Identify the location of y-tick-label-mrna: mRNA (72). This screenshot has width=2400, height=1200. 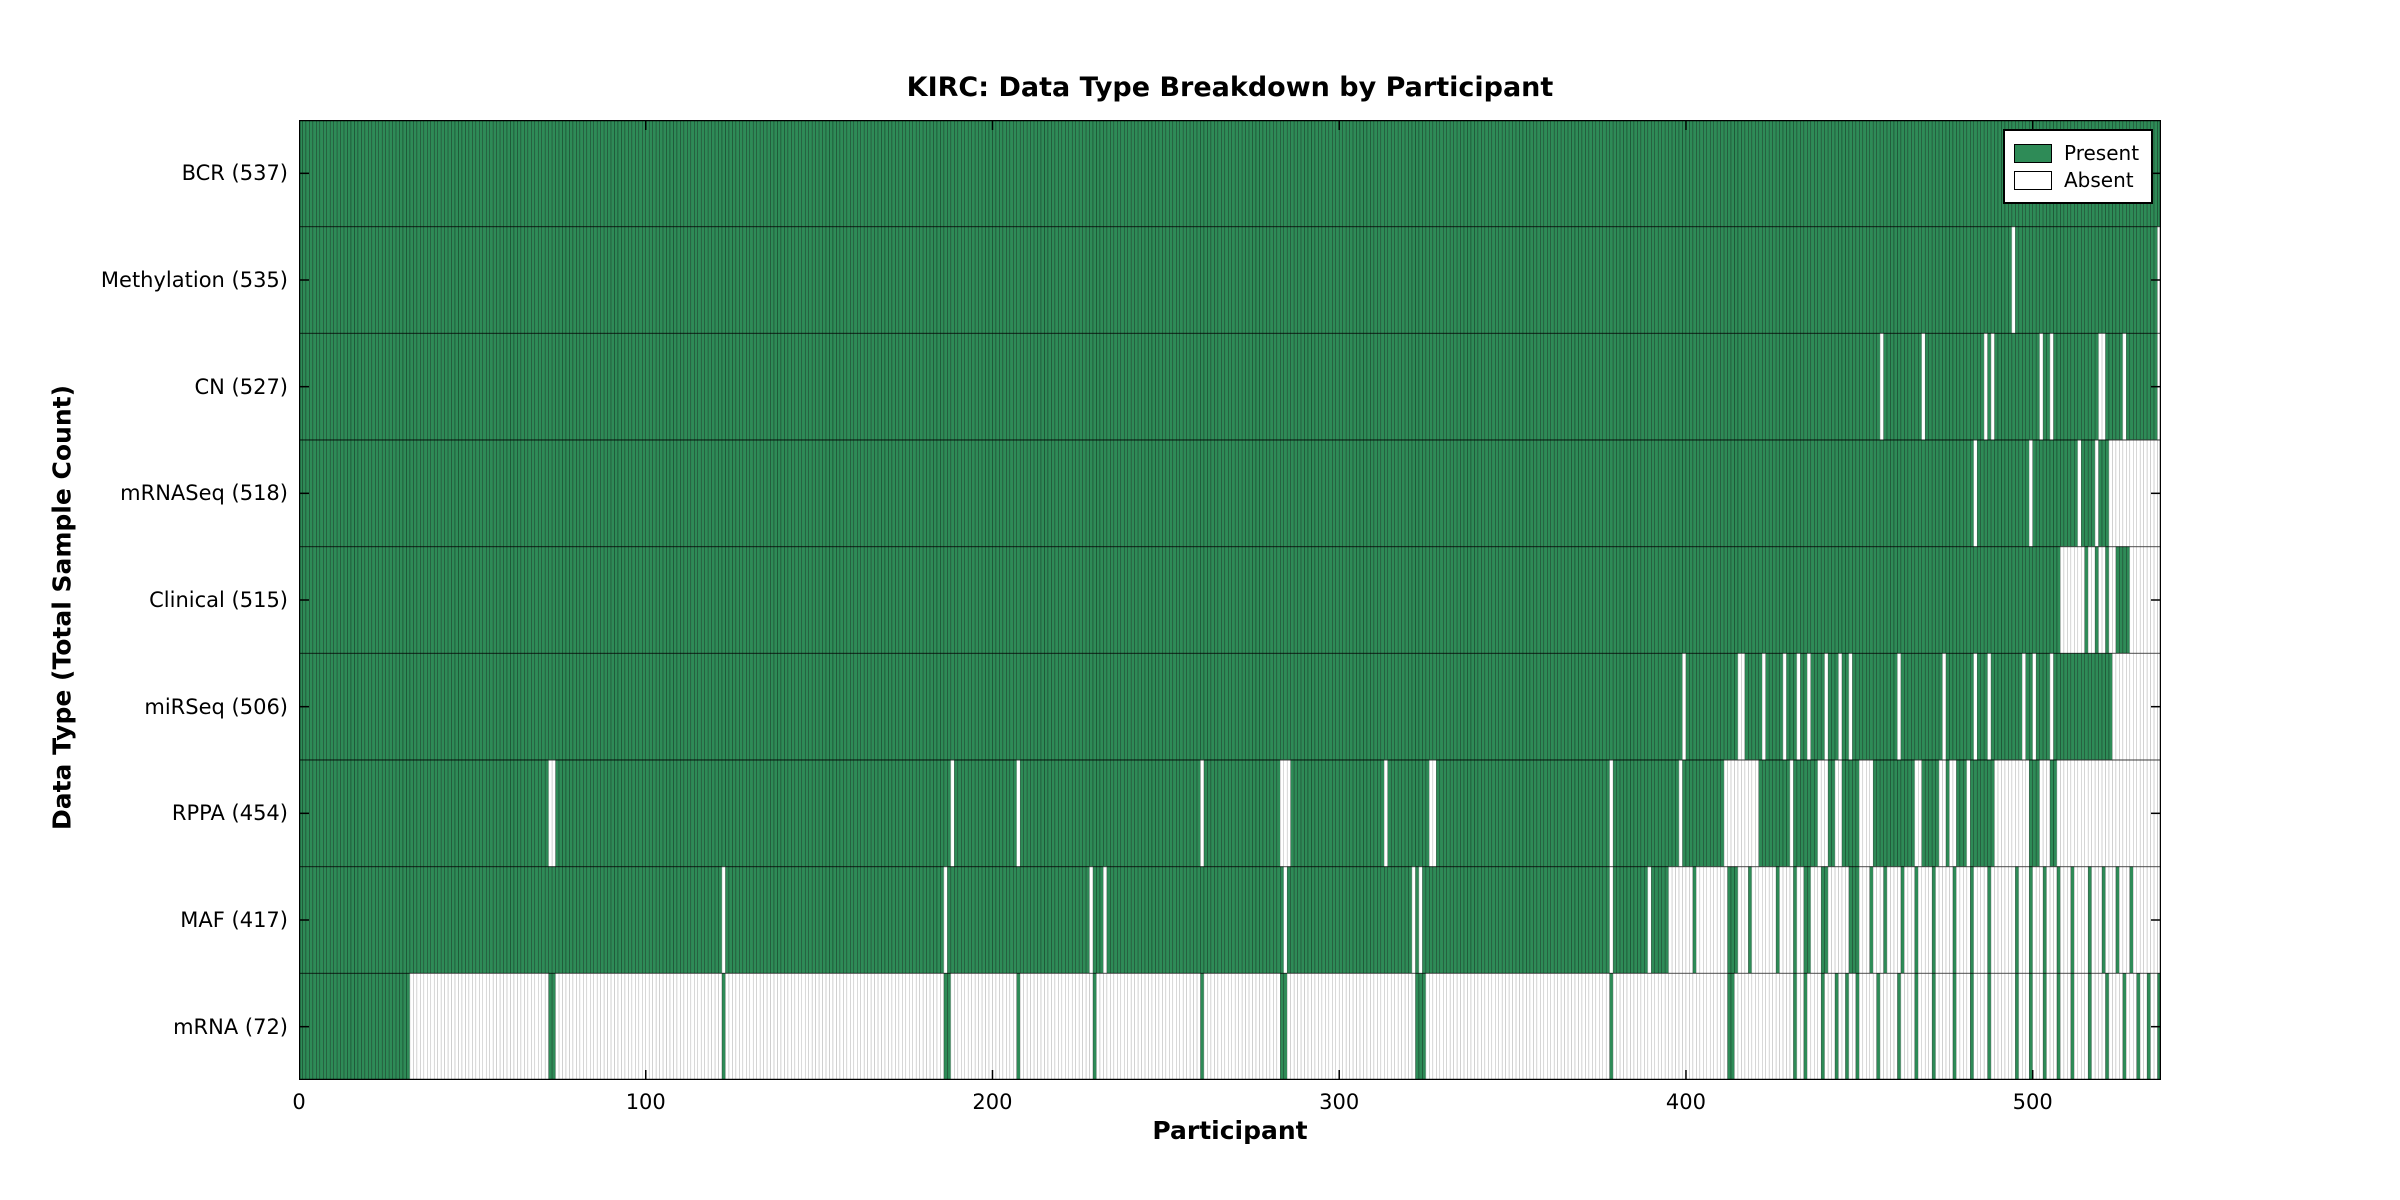
(230, 1026).